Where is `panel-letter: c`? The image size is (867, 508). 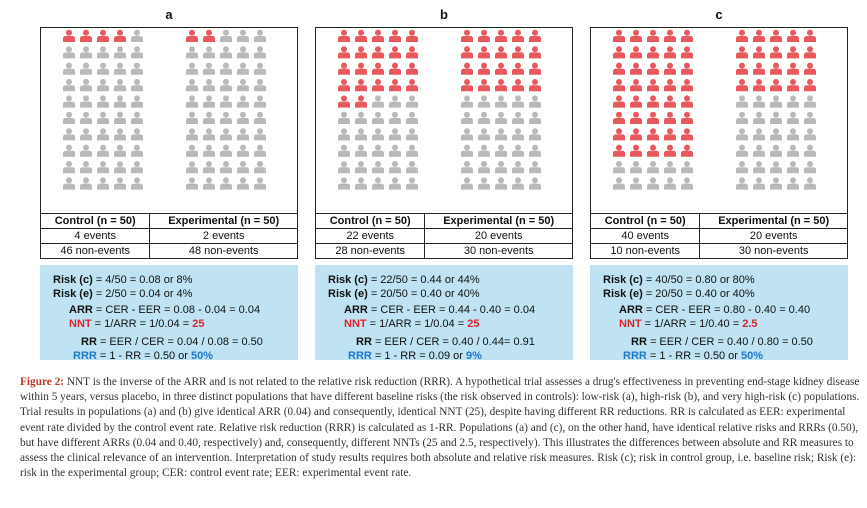
panel-letter: c is located at coordinates (719, 14).